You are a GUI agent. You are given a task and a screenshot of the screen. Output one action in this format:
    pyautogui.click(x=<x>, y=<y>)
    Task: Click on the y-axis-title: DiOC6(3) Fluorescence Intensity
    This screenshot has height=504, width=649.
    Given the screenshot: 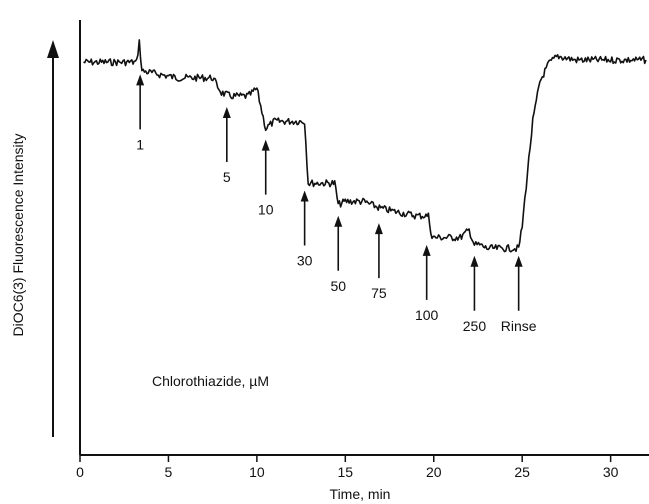 What is the action you would take?
    pyautogui.click(x=18, y=234)
    